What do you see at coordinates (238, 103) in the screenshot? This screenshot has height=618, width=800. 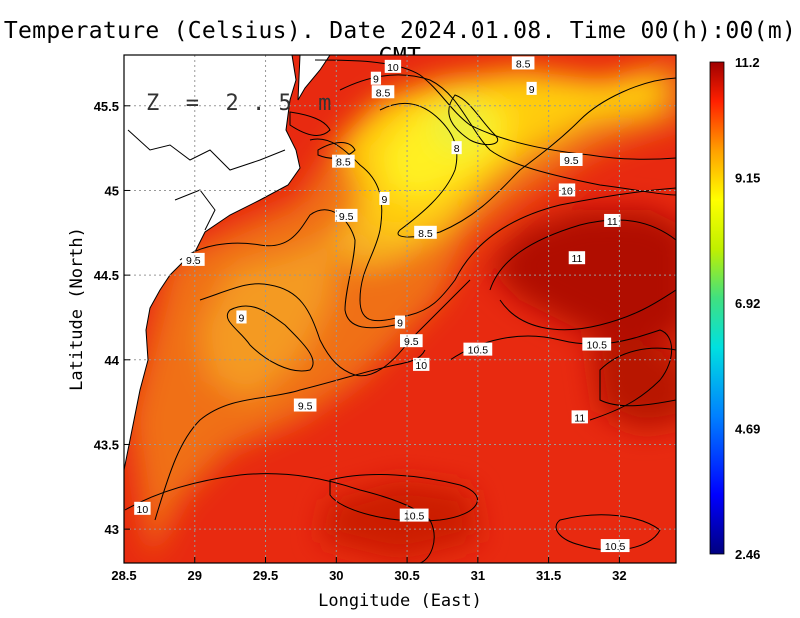 I see `depth-annotation: Z = 2 . 5 m` at bounding box center [238, 103].